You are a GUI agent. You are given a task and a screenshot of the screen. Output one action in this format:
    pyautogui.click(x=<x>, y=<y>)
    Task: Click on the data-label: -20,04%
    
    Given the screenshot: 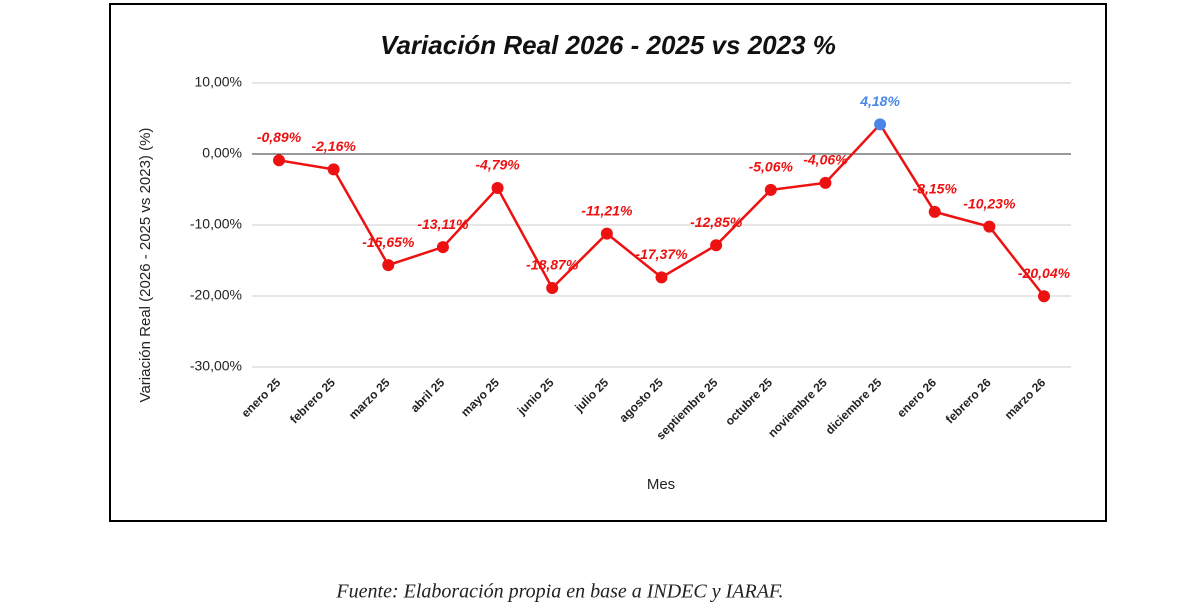 What is the action you would take?
    pyautogui.click(x=1044, y=273)
    